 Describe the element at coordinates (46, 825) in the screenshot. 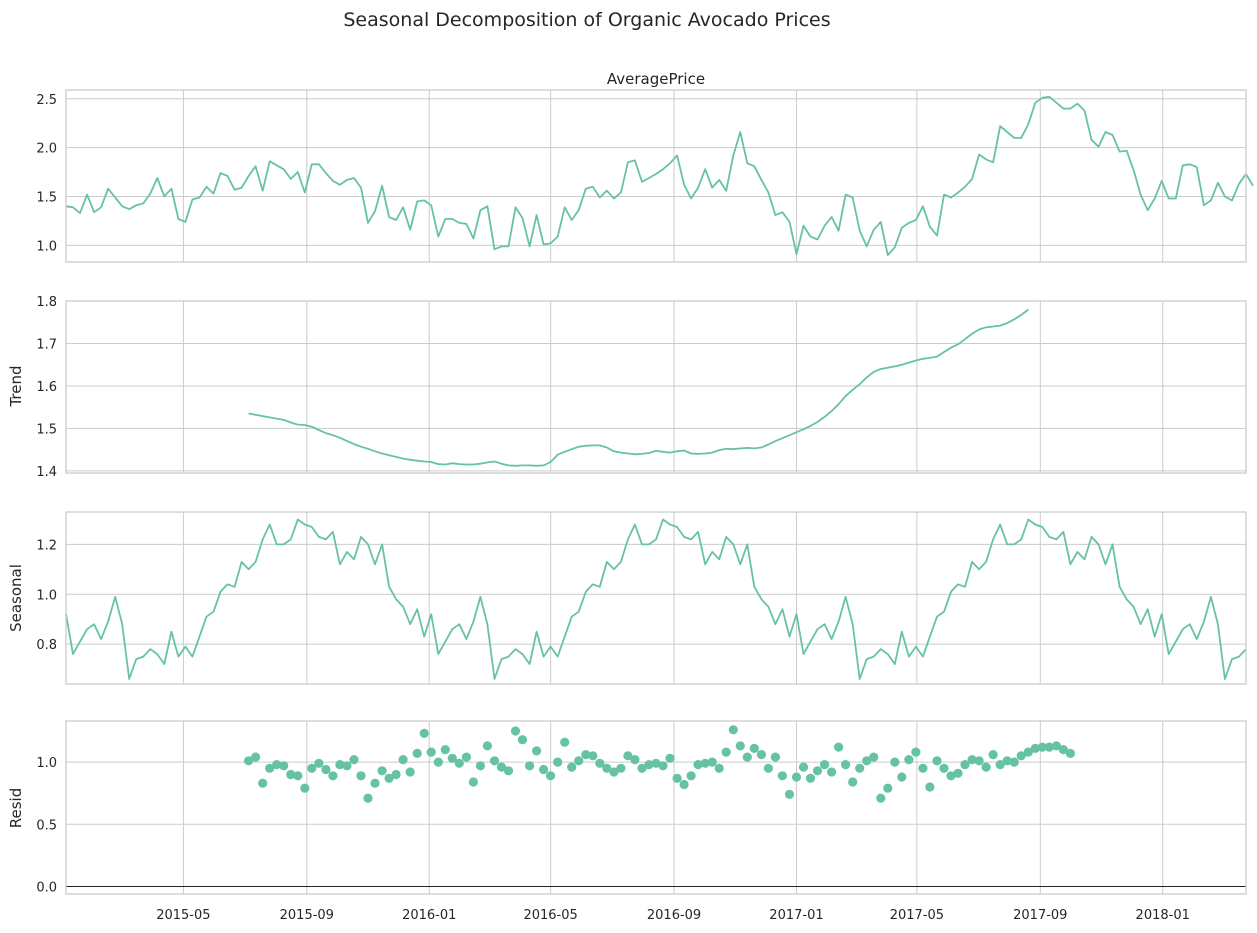

I see `resid-ytick-label: 0.5` at that location.